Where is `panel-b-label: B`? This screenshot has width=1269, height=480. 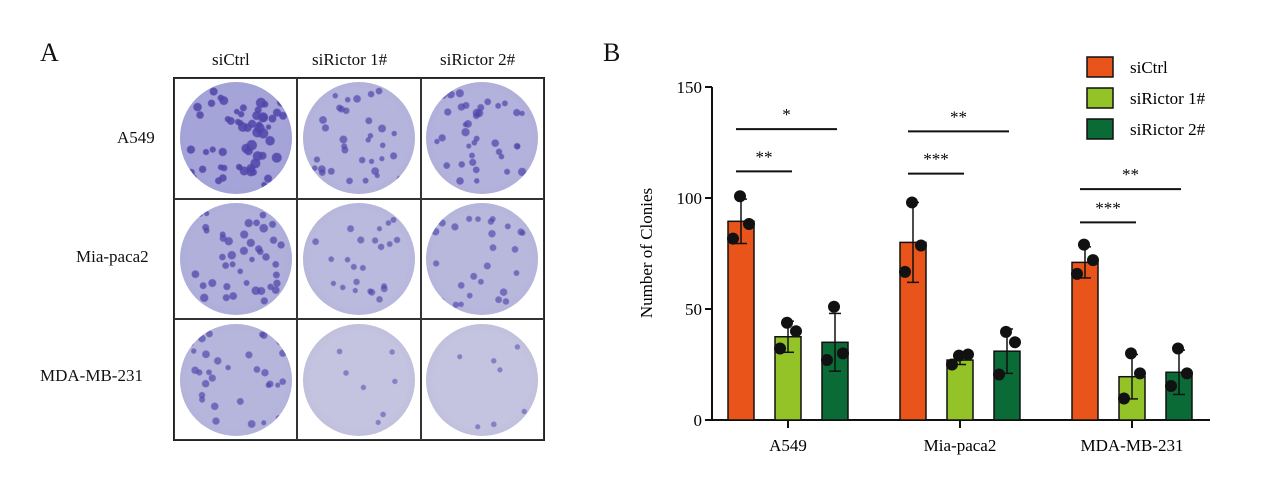 panel-b-label: B is located at coordinates (612, 52).